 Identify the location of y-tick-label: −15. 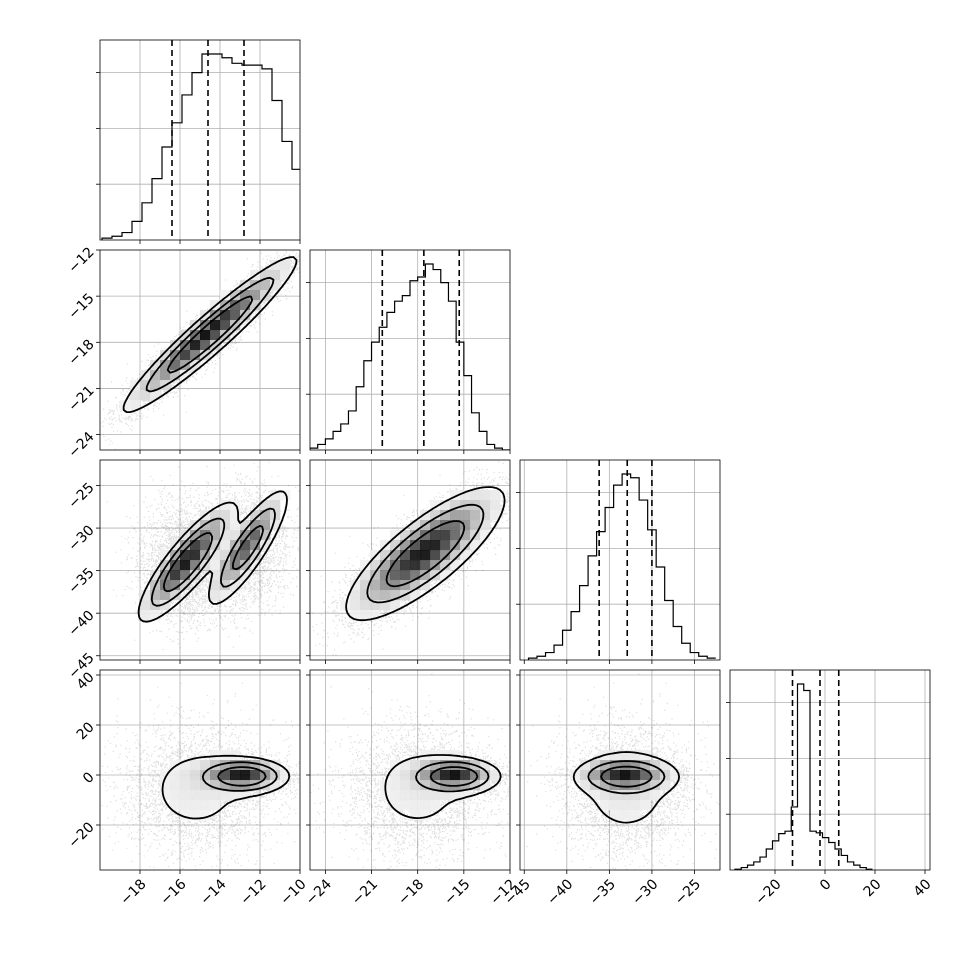
(81, 306).